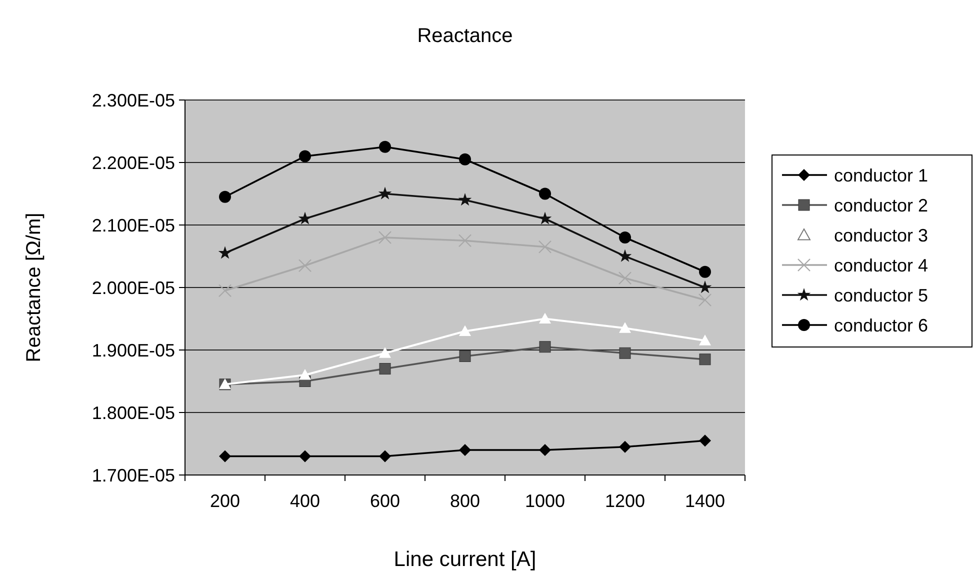  What do you see at coordinates (133, 100) in the screenshot?
I see `y-tick-label: 2.300E-05` at bounding box center [133, 100].